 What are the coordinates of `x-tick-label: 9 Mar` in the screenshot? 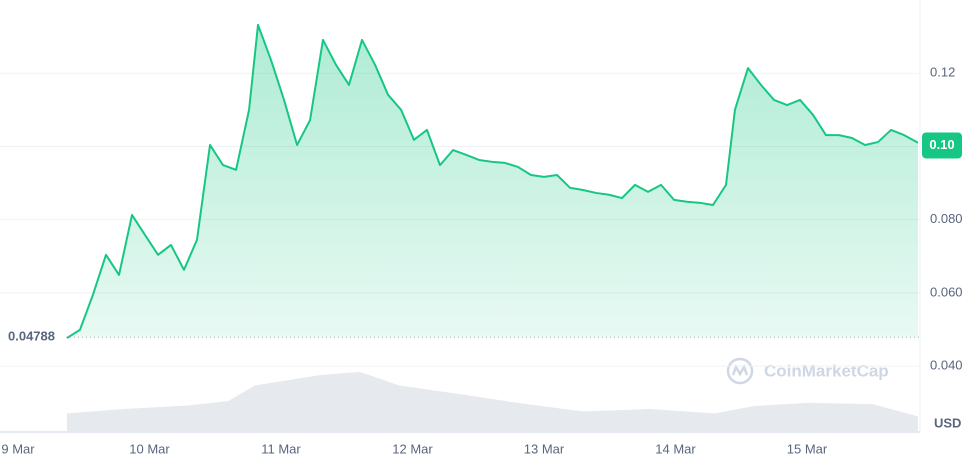 It's located at (18, 448).